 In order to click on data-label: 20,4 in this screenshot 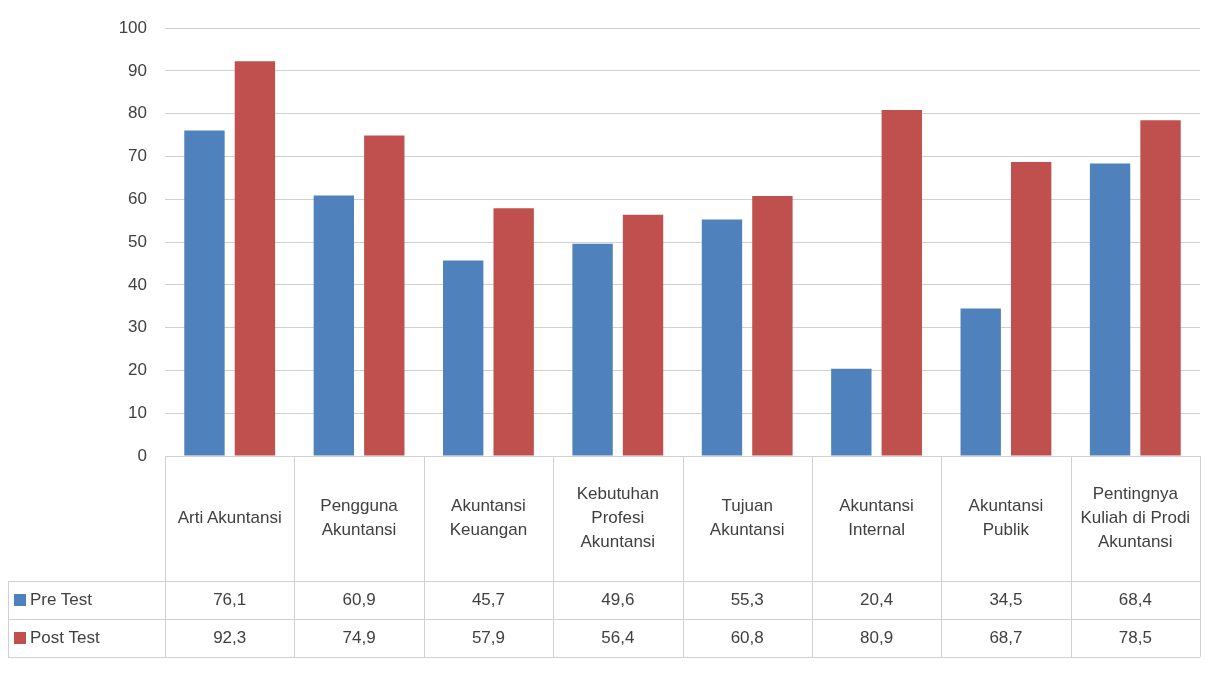, I will do `click(877, 599)`.